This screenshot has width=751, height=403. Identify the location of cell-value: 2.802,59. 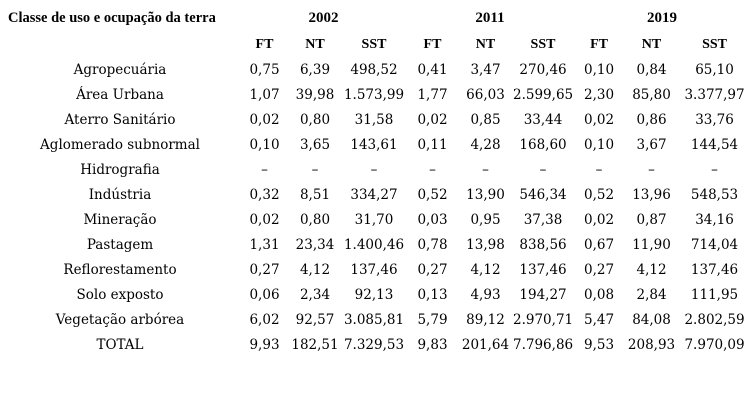
(714, 319).